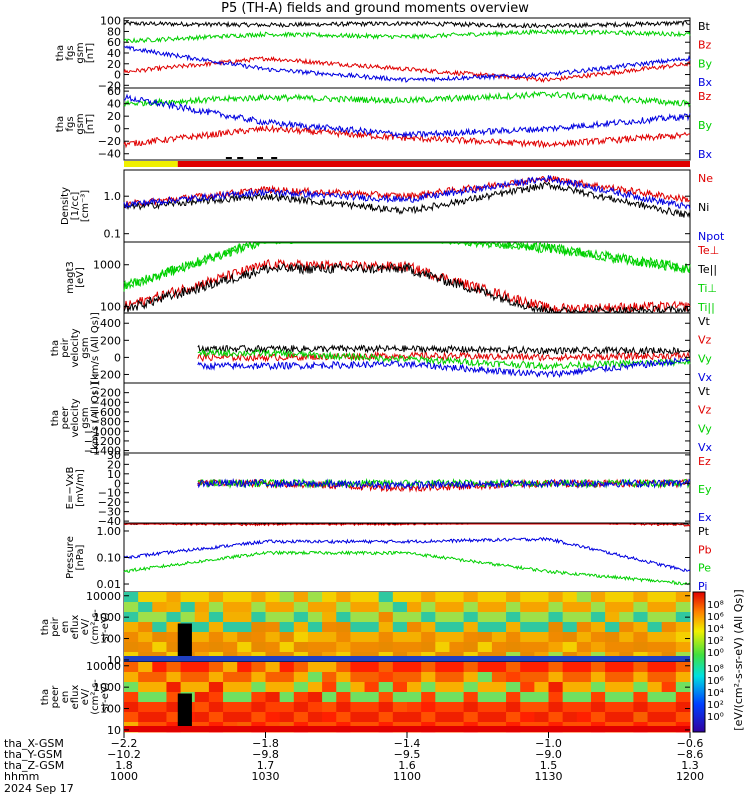 The height and width of the screenshot is (800, 750). Describe the element at coordinates (274, 158) in the screenshot. I see `burst-marker` at that location.